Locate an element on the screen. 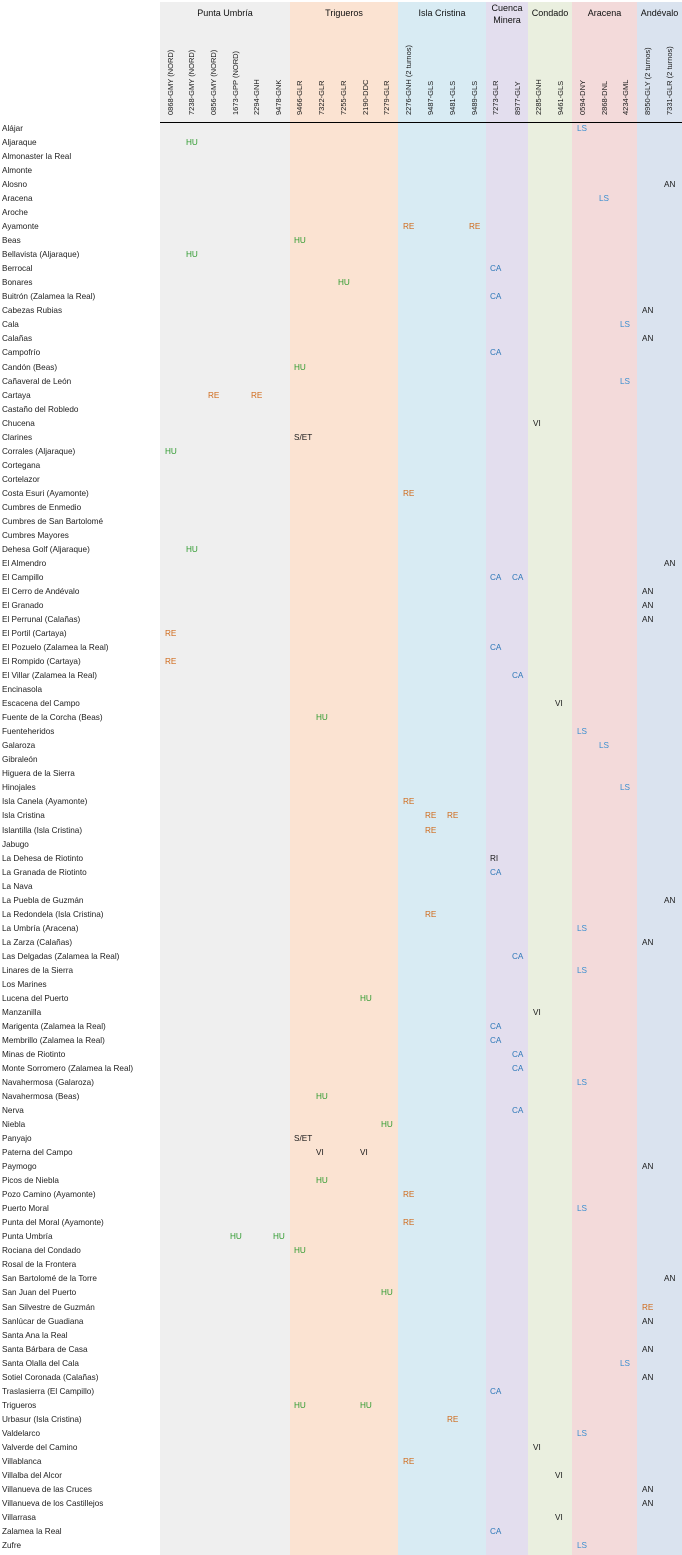 This screenshot has height=1555, width=682. column-header-label: 8950-GLY (2 turnos) is located at coordinates (647, 81).